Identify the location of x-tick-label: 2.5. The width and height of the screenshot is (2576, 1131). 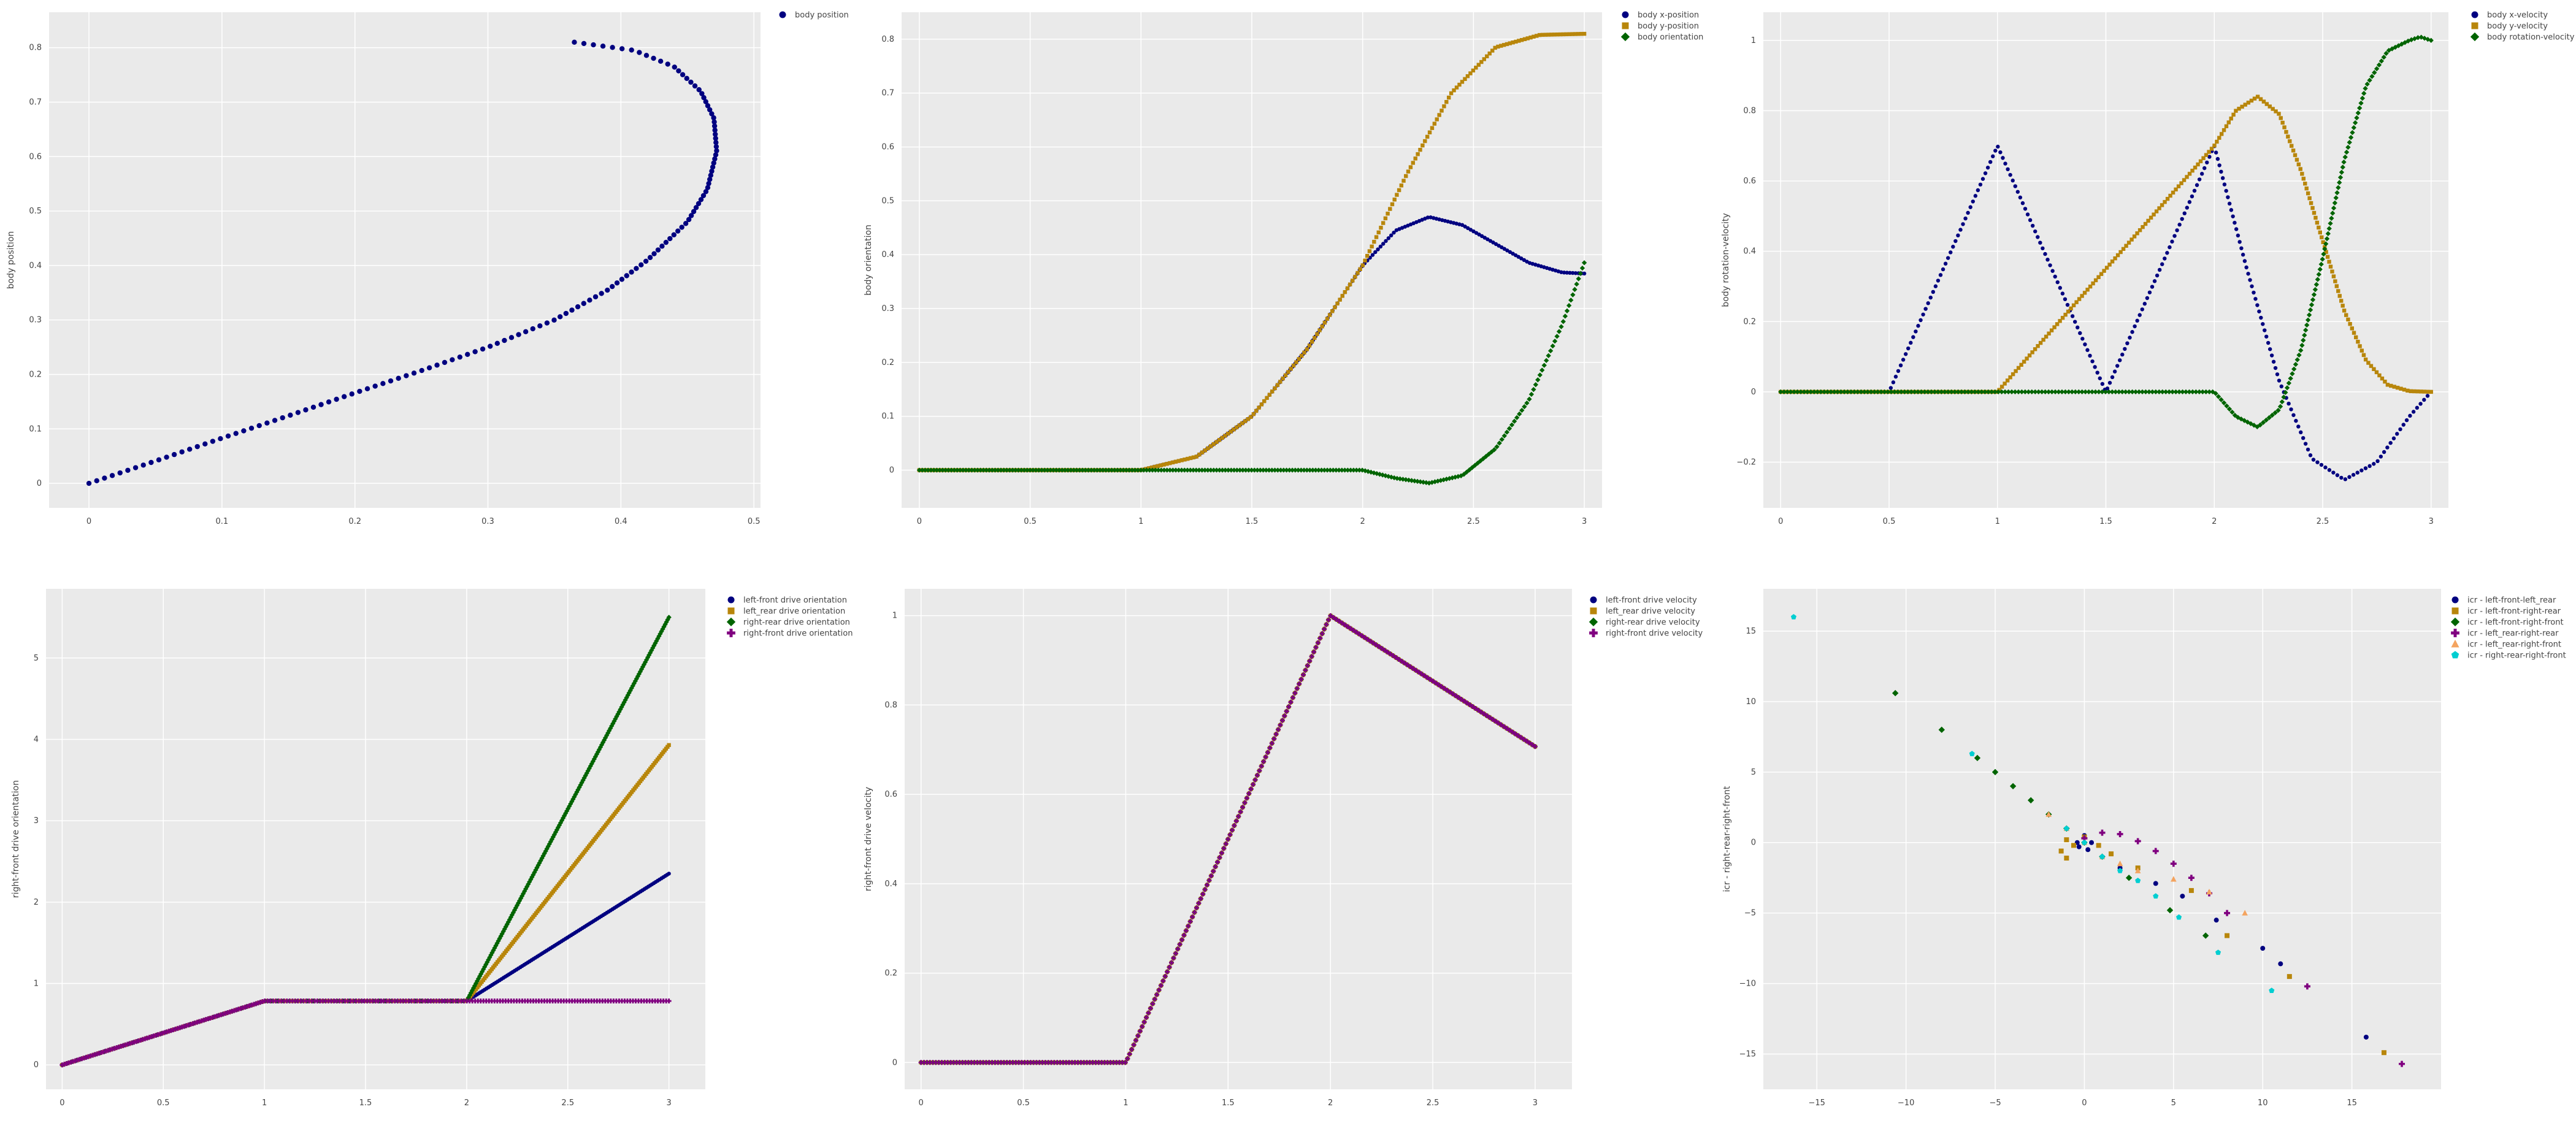
(567, 1103).